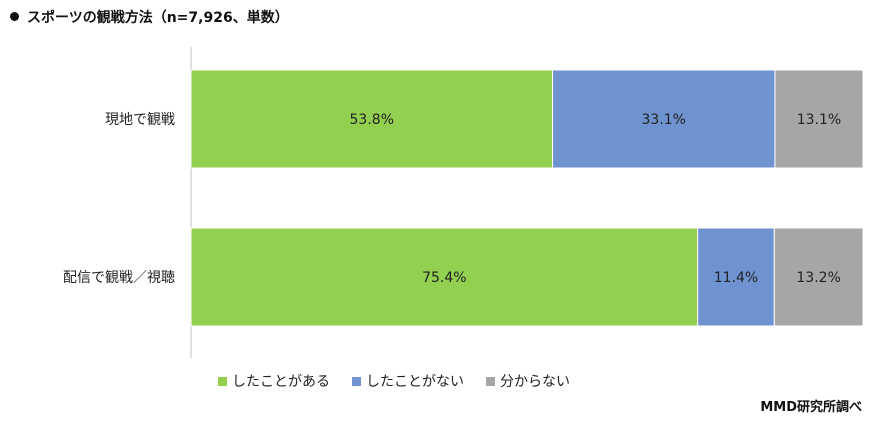 This screenshot has width=872, height=421. What do you see at coordinates (811, 407) in the screenshot?
I see `source-note: MMD研究所調べ` at bounding box center [811, 407].